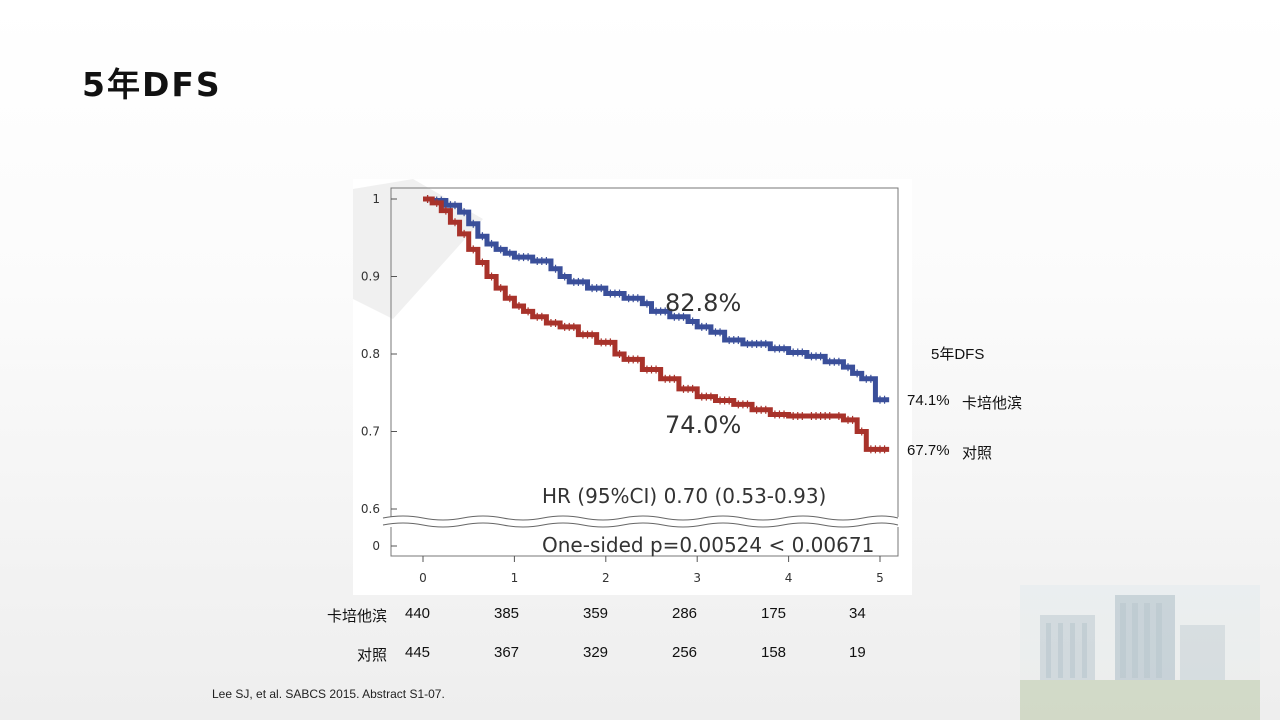  What do you see at coordinates (515, 578) in the screenshot?
I see `x-tick-label: 1` at bounding box center [515, 578].